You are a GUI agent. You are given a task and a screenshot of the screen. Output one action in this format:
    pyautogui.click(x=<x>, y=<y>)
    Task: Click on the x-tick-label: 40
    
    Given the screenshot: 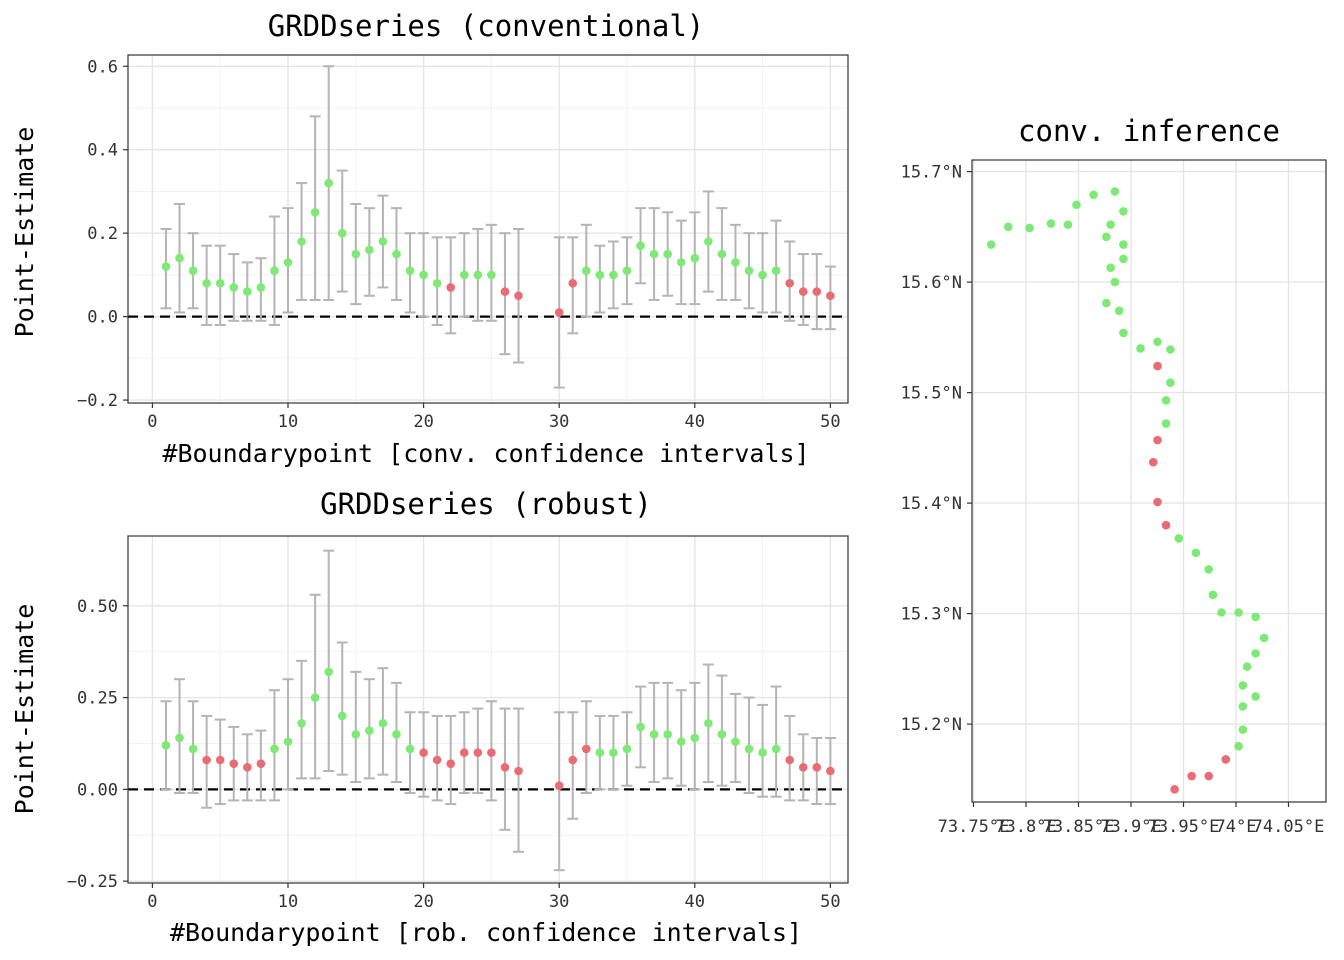 What is the action you would take?
    pyautogui.click(x=695, y=902)
    